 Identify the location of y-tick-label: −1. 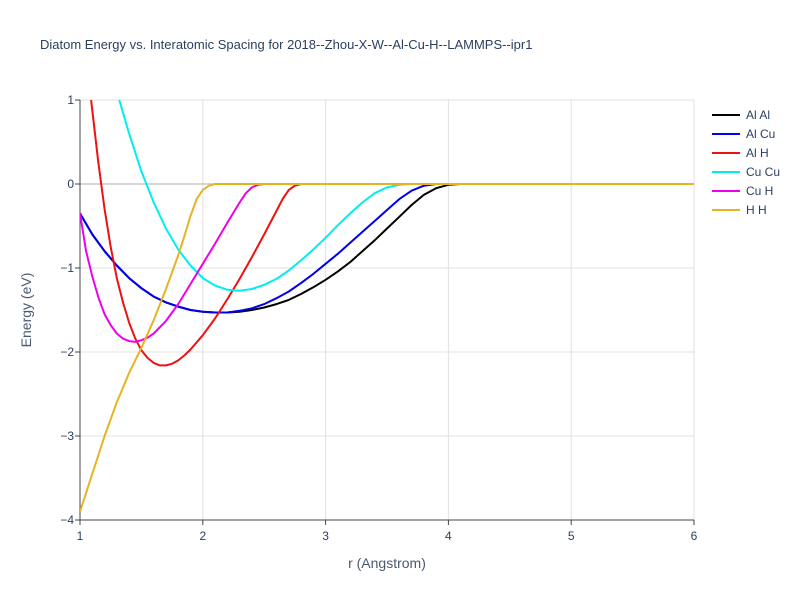
(67, 268).